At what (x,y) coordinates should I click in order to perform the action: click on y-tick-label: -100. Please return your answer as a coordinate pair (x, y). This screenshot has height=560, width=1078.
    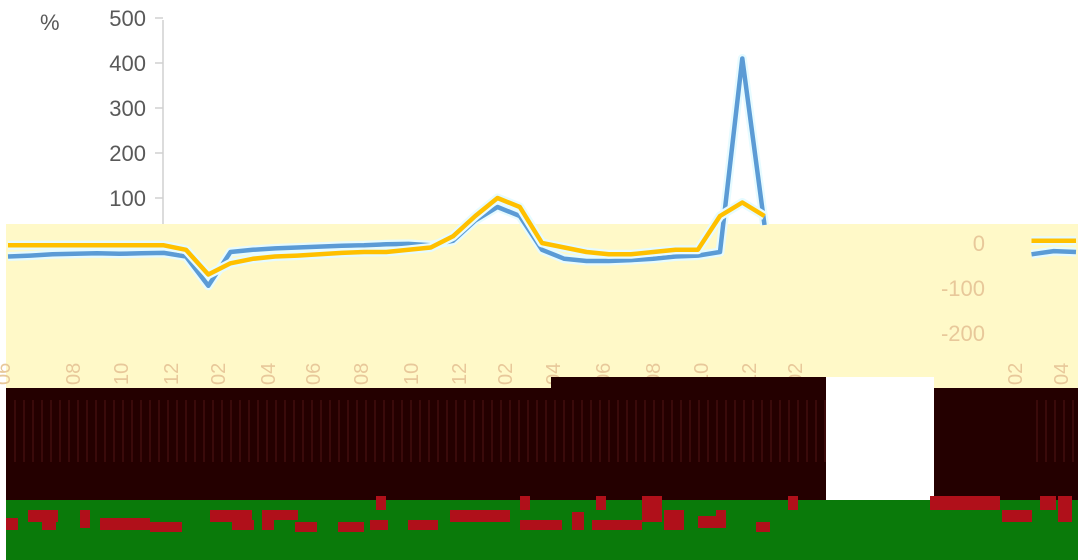
    Looking at the image, I should click on (963, 288).